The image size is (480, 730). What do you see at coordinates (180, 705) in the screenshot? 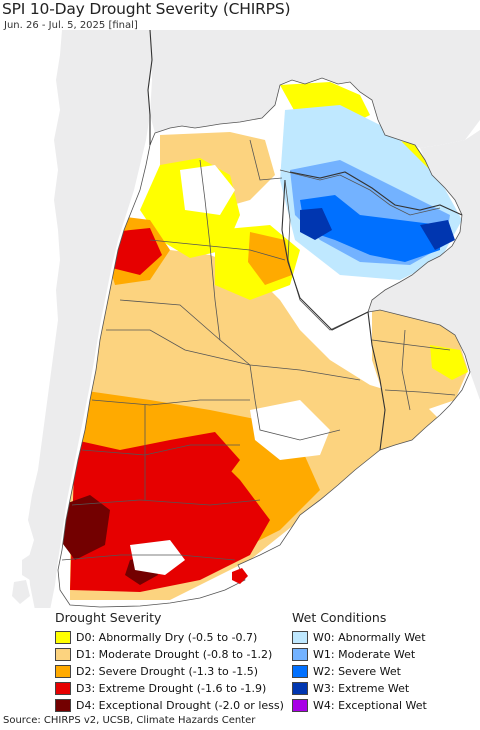
I see `legend-label-d4: D4: Exceptional Drought (-2.0 or less)` at bounding box center [180, 705].